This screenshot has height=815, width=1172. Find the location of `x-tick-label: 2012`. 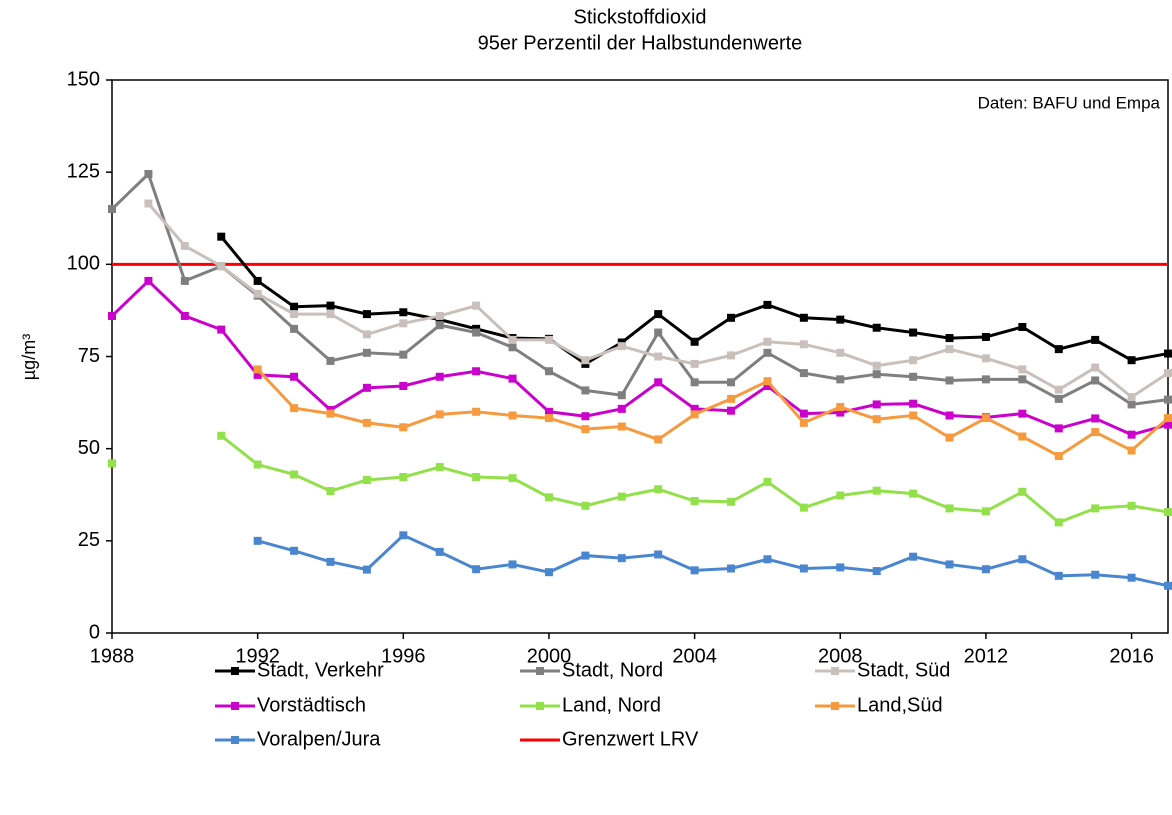

x-tick-label: 2012 is located at coordinates (986, 656).